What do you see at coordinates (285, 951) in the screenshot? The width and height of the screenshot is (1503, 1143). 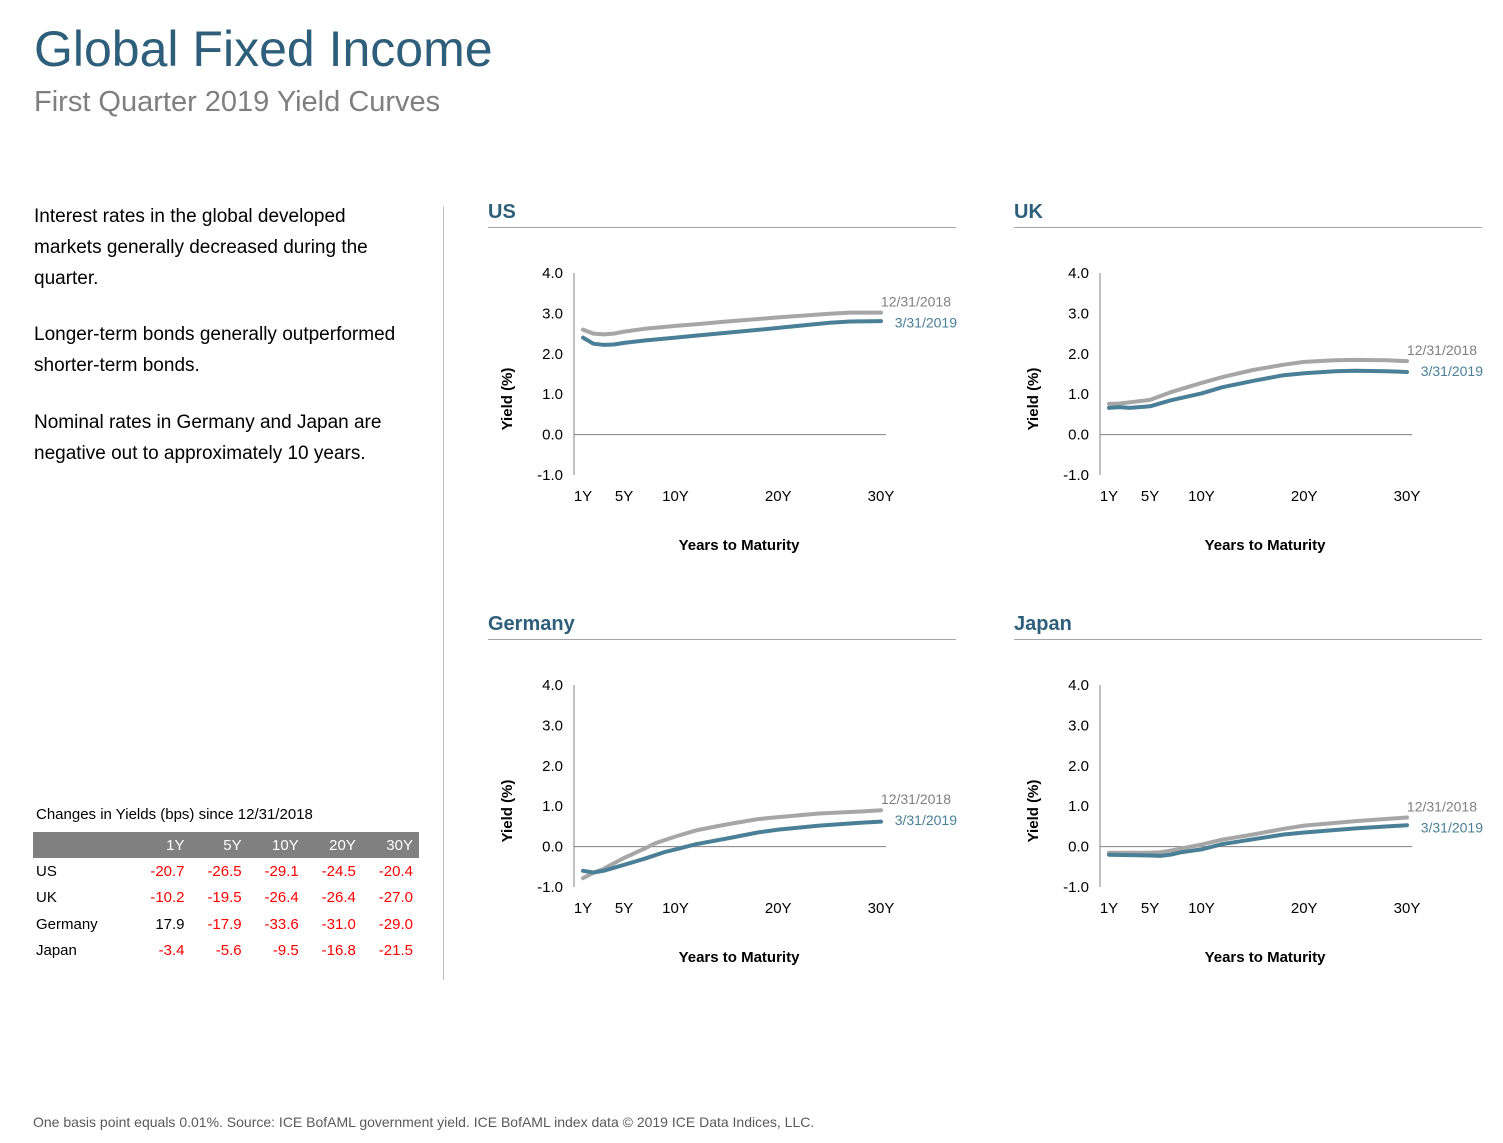 I see `table-cell: -9.5` at bounding box center [285, 951].